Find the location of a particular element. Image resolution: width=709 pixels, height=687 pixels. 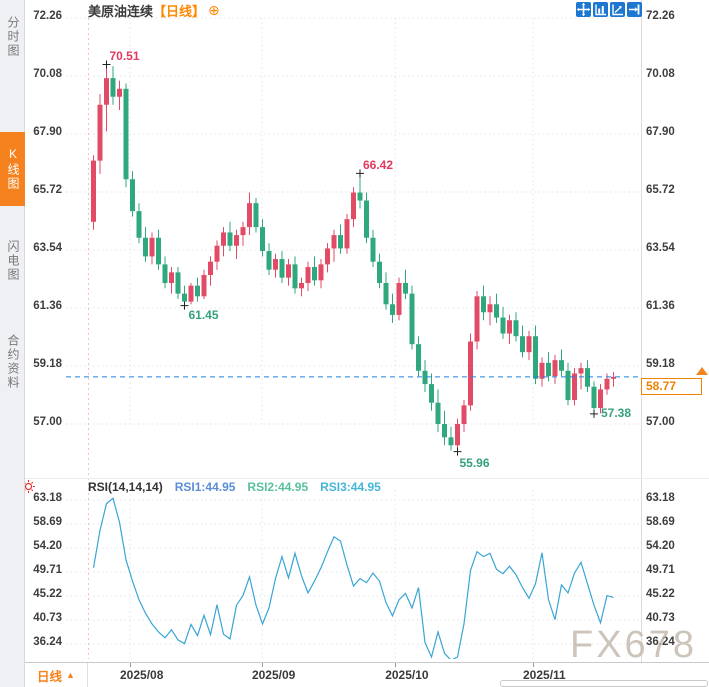

axis-scale-icon is located at coordinates (600, 9).